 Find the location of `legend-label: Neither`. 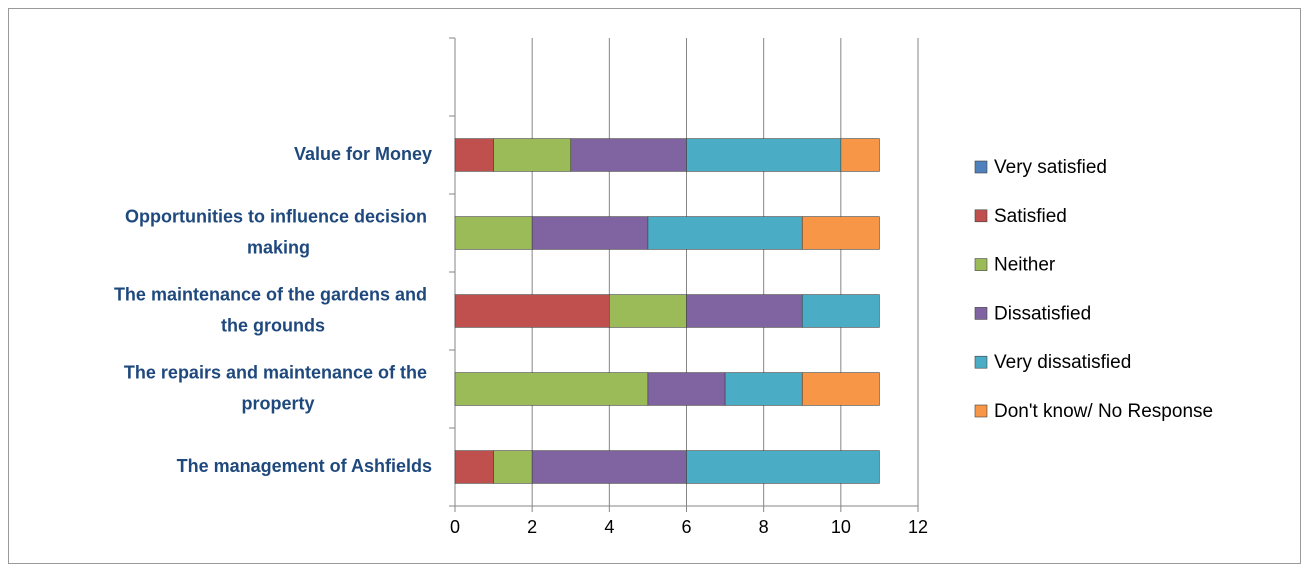

legend-label: Neither is located at coordinates (1025, 265).